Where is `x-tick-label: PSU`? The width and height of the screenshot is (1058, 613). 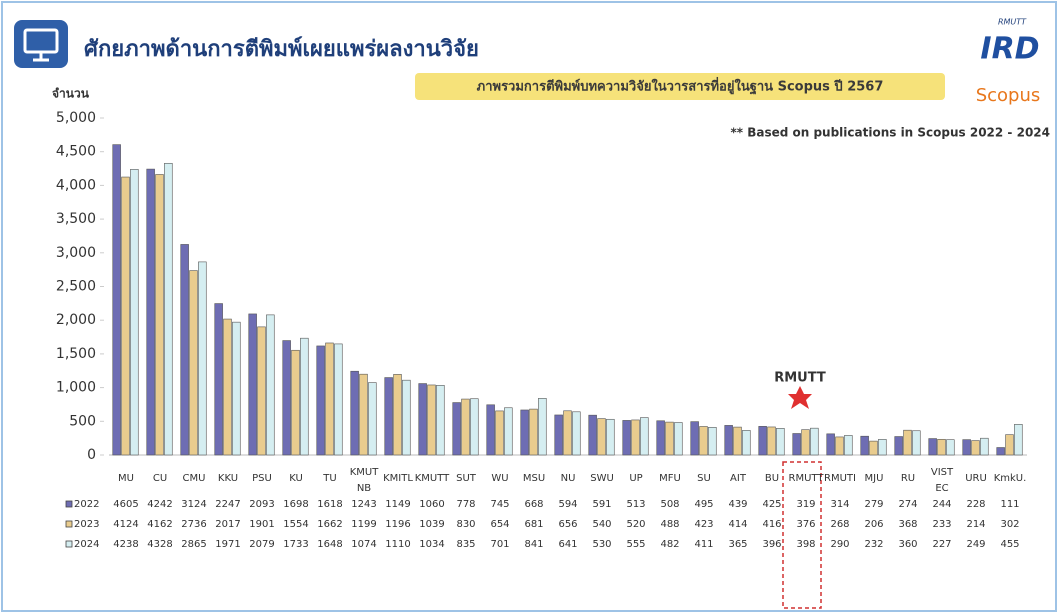 x-tick-label: PSU is located at coordinates (262, 478).